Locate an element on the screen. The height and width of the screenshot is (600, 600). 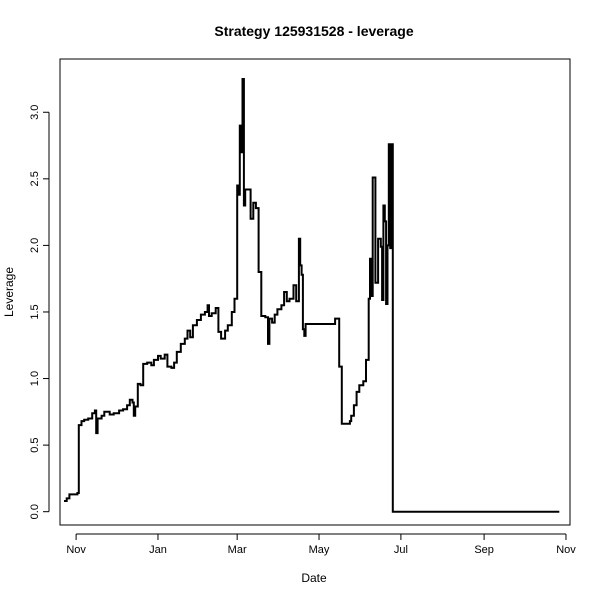
y-tick-label: 3.0 is located at coordinates (35, 112).